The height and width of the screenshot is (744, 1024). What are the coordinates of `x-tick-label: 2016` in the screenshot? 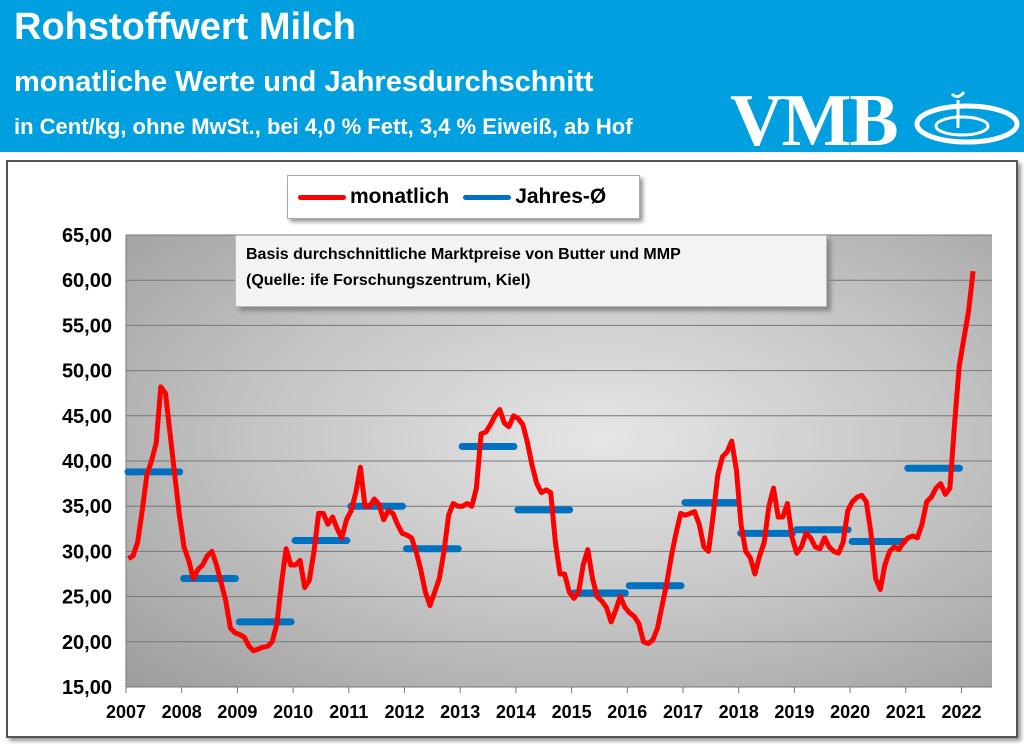 It's located at (627, 712).